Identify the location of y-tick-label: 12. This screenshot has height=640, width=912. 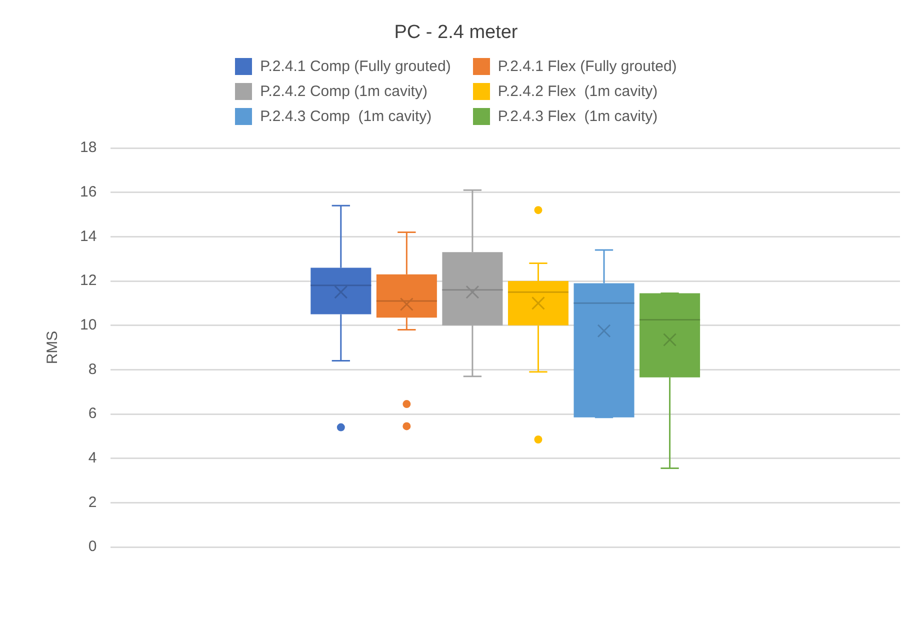
(88, 281).